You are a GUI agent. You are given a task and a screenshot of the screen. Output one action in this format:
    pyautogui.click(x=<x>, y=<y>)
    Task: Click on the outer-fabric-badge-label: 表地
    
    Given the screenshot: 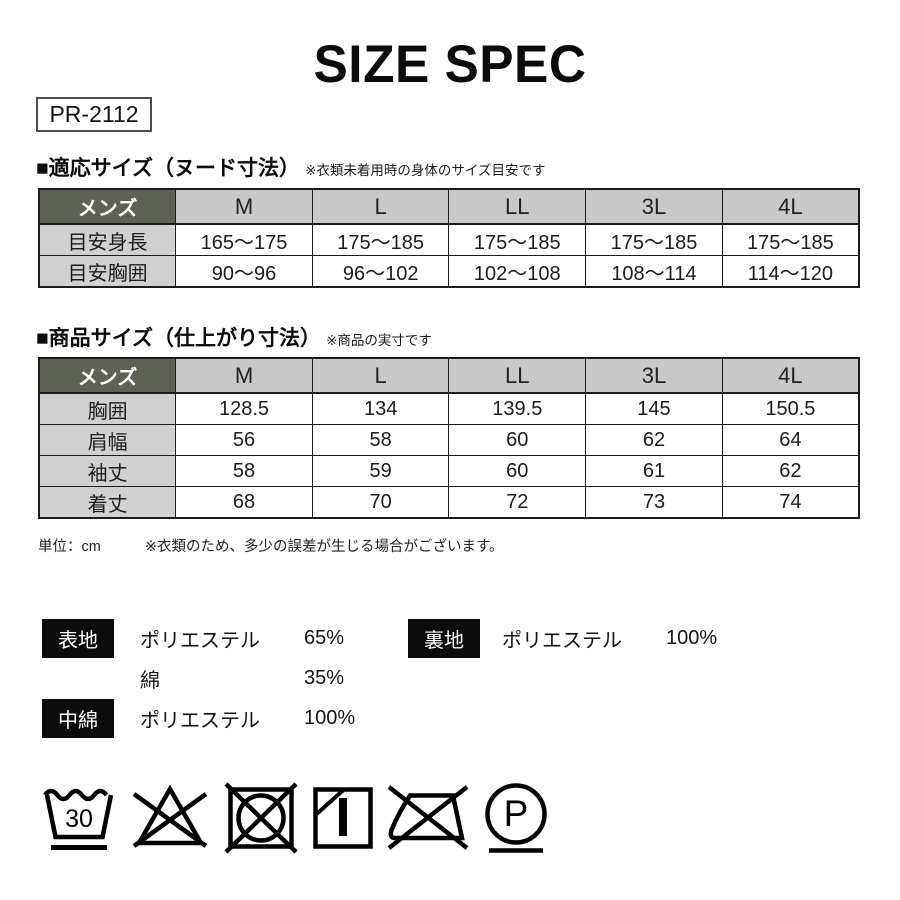 What is the action you would take?
    pyautogui.click(x=78, y=641)
    